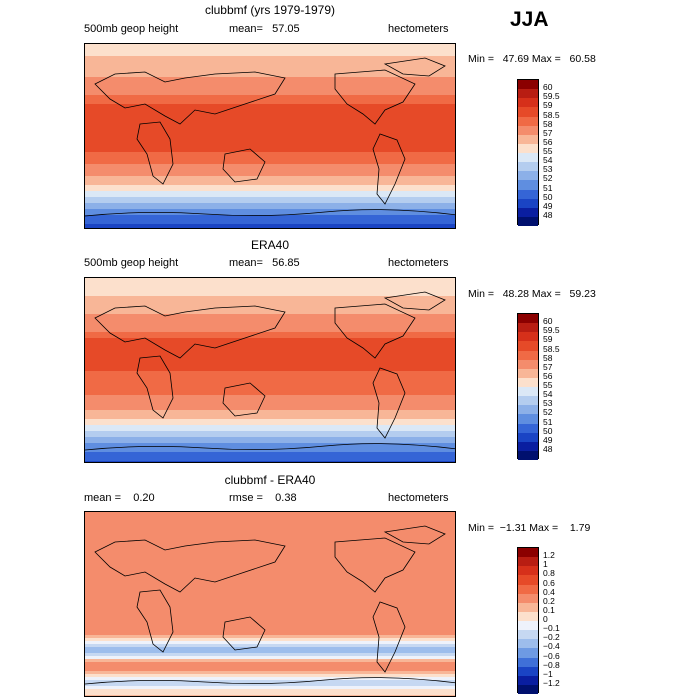 The image size is (700, 700). I want to click on colorbar-tick-label: 51, so click(548, 187).